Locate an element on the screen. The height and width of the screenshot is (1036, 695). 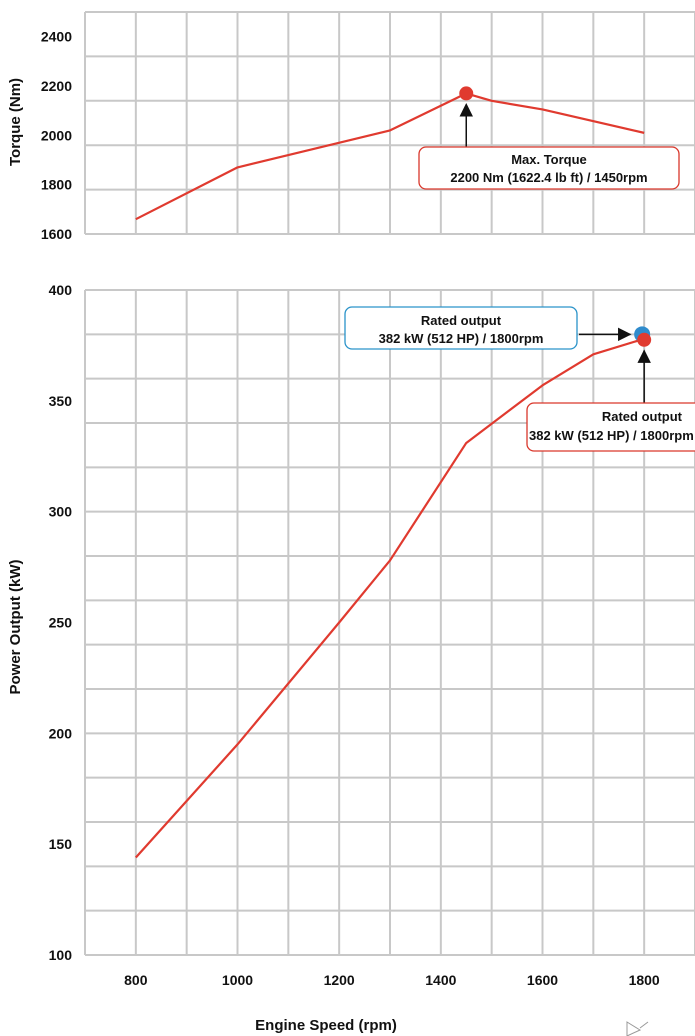
max-torque-point is located at coordinates (466, 93).